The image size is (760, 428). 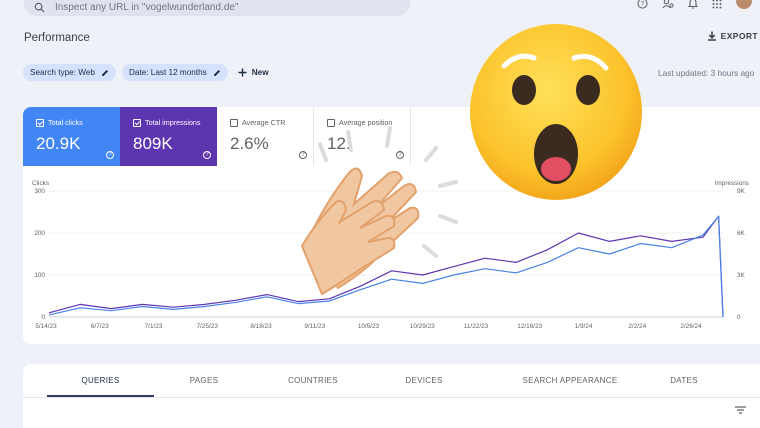 I want to click on y-tick-left: 0, so click(x=43, y=317).